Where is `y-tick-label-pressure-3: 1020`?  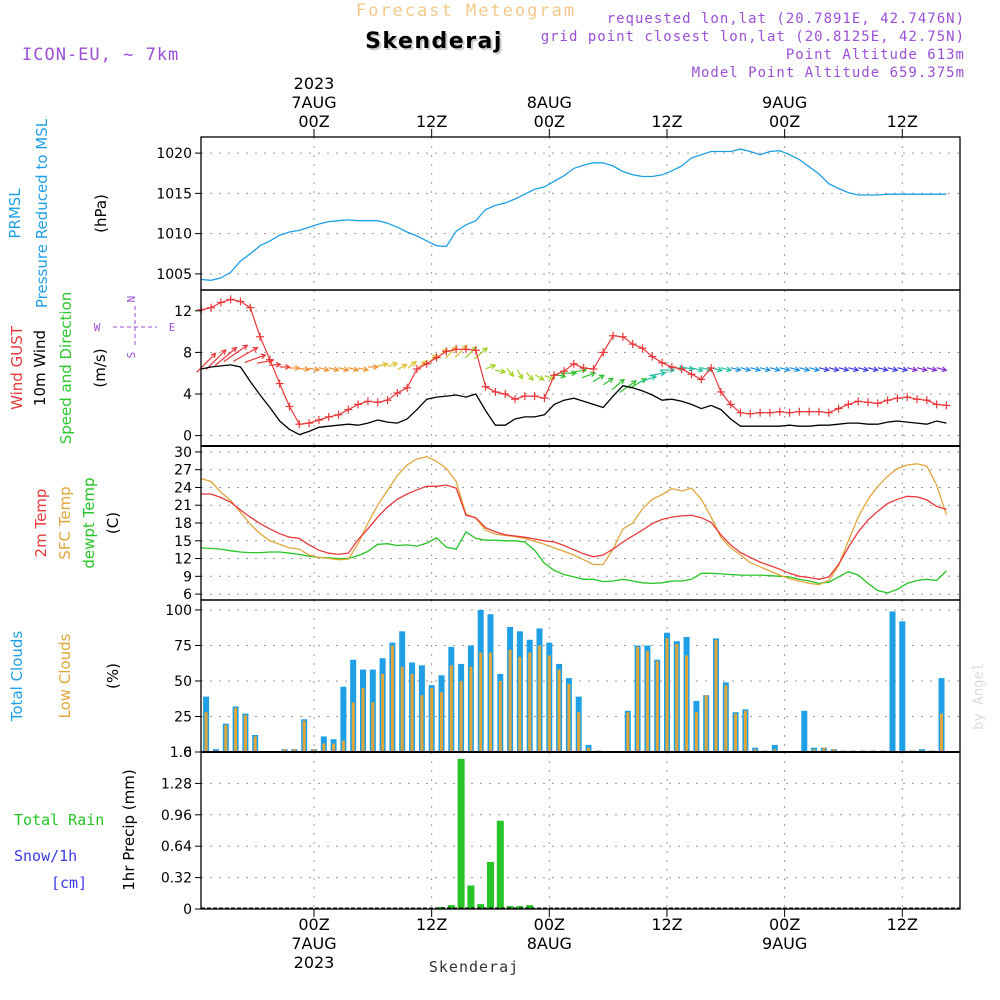
y-tick-label-pressure-3: 1020 is located at coordinates (174, 154).